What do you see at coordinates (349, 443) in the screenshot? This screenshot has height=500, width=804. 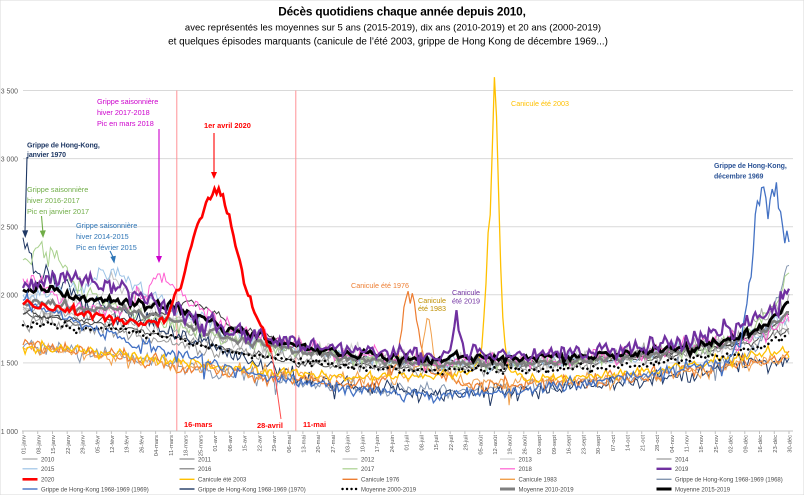 I see `svg-text: 03-juin` at bounding box center [349, 443].